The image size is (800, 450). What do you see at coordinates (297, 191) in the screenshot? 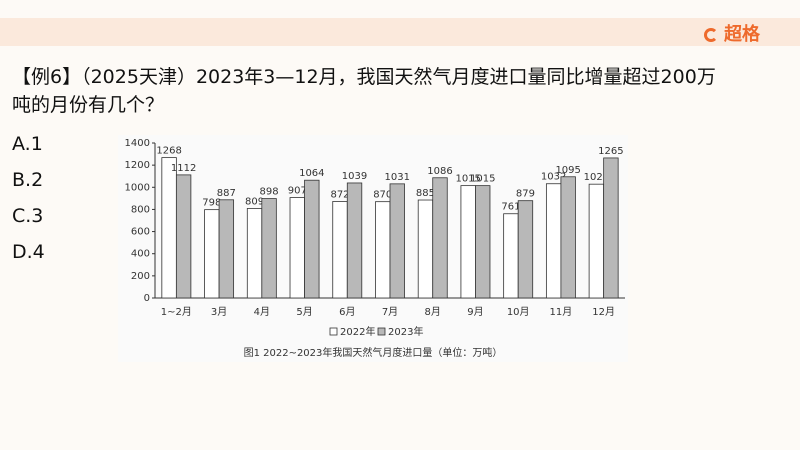
I see `value-label: 907` at bounding box center [297, 191].